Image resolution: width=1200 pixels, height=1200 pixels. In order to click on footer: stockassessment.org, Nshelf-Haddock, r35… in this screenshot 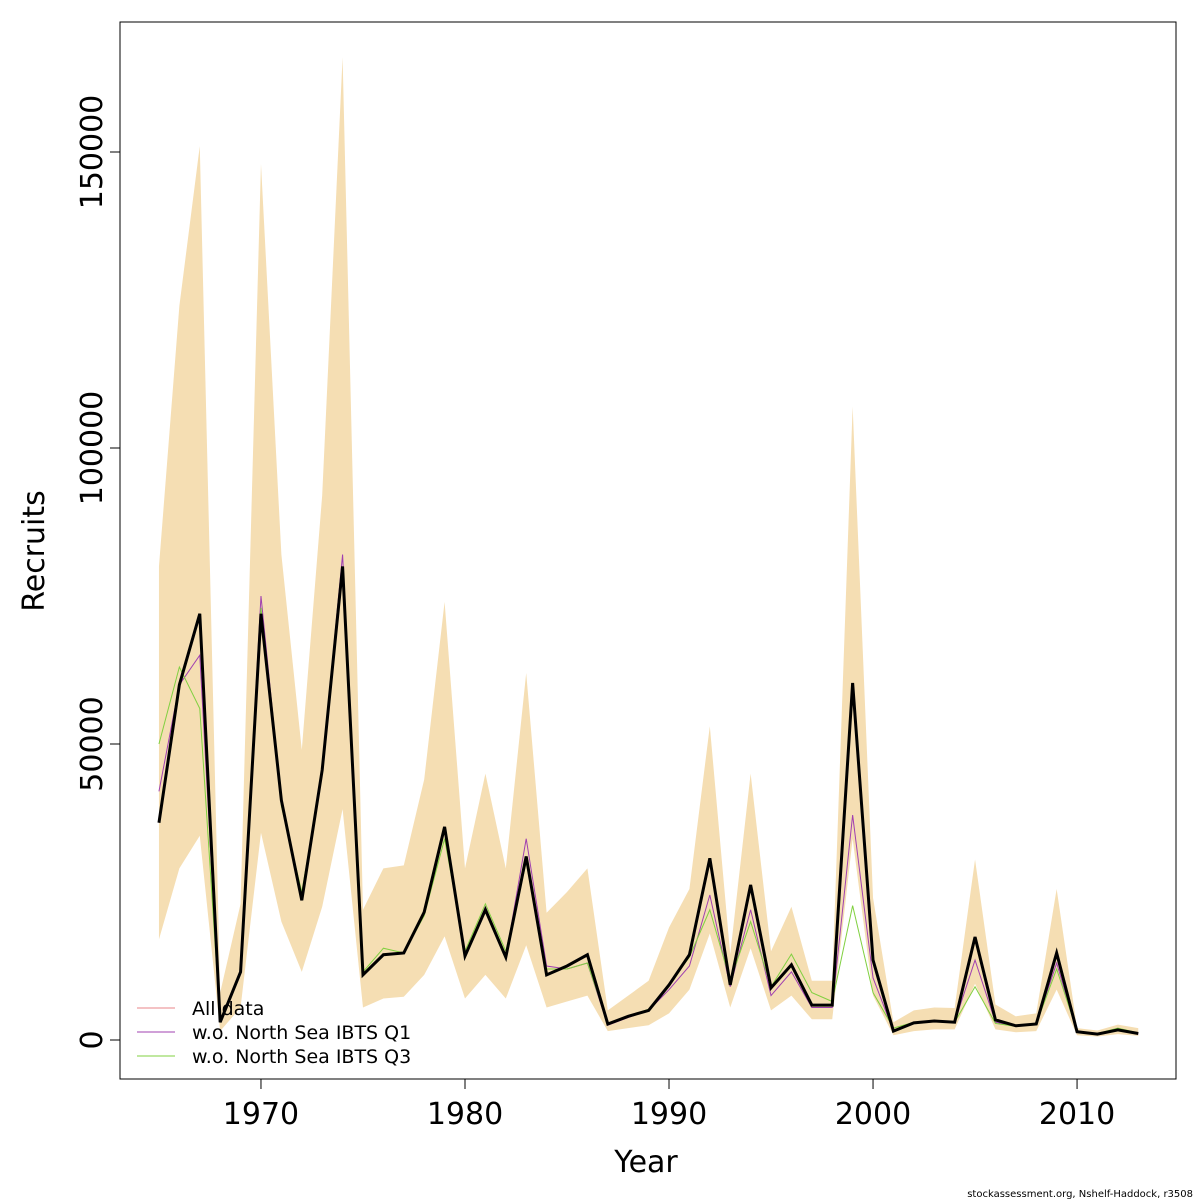, I will do `click(1080, 1194)`.